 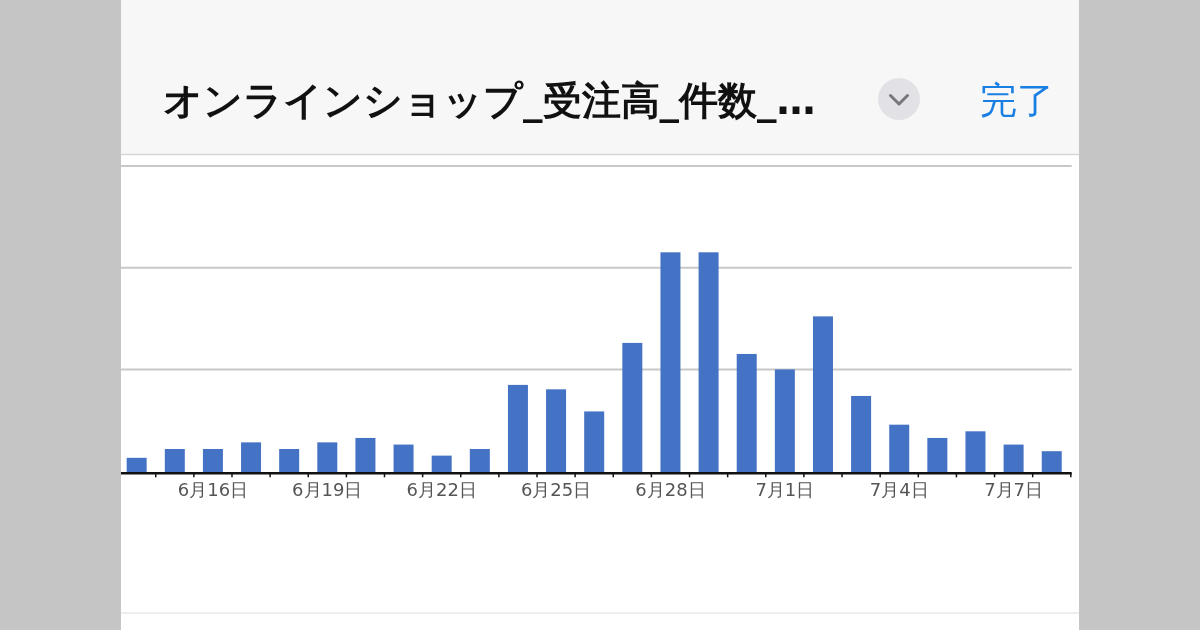 What do you see at coordinates (556, 489) in the screenshot?
I see `x-tick-label: 6月25日` at bounding box center [556, 489].